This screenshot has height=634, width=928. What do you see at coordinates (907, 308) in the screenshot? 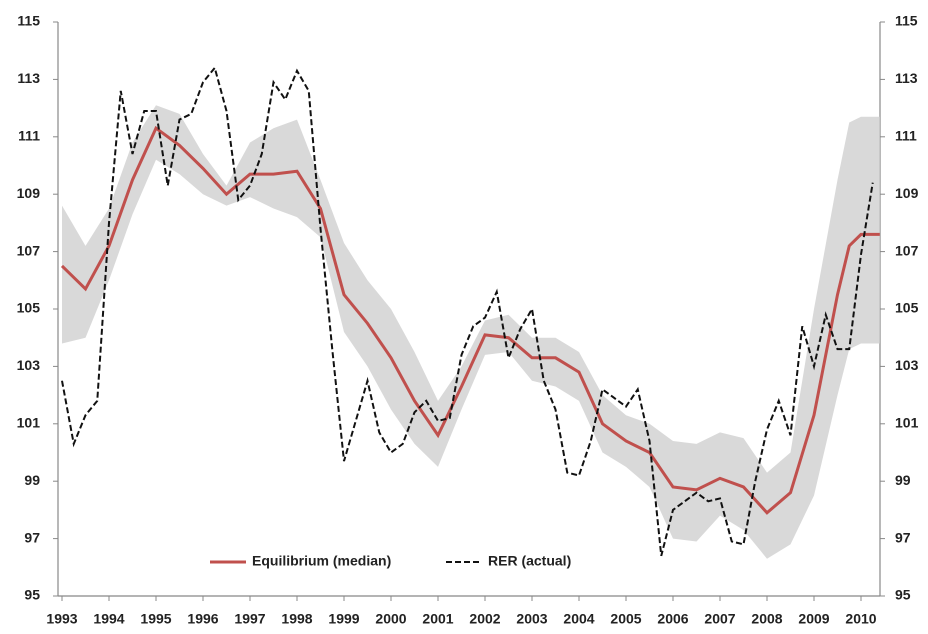
I see `y2-tick-label: 105` at bounding box center [907, 308].